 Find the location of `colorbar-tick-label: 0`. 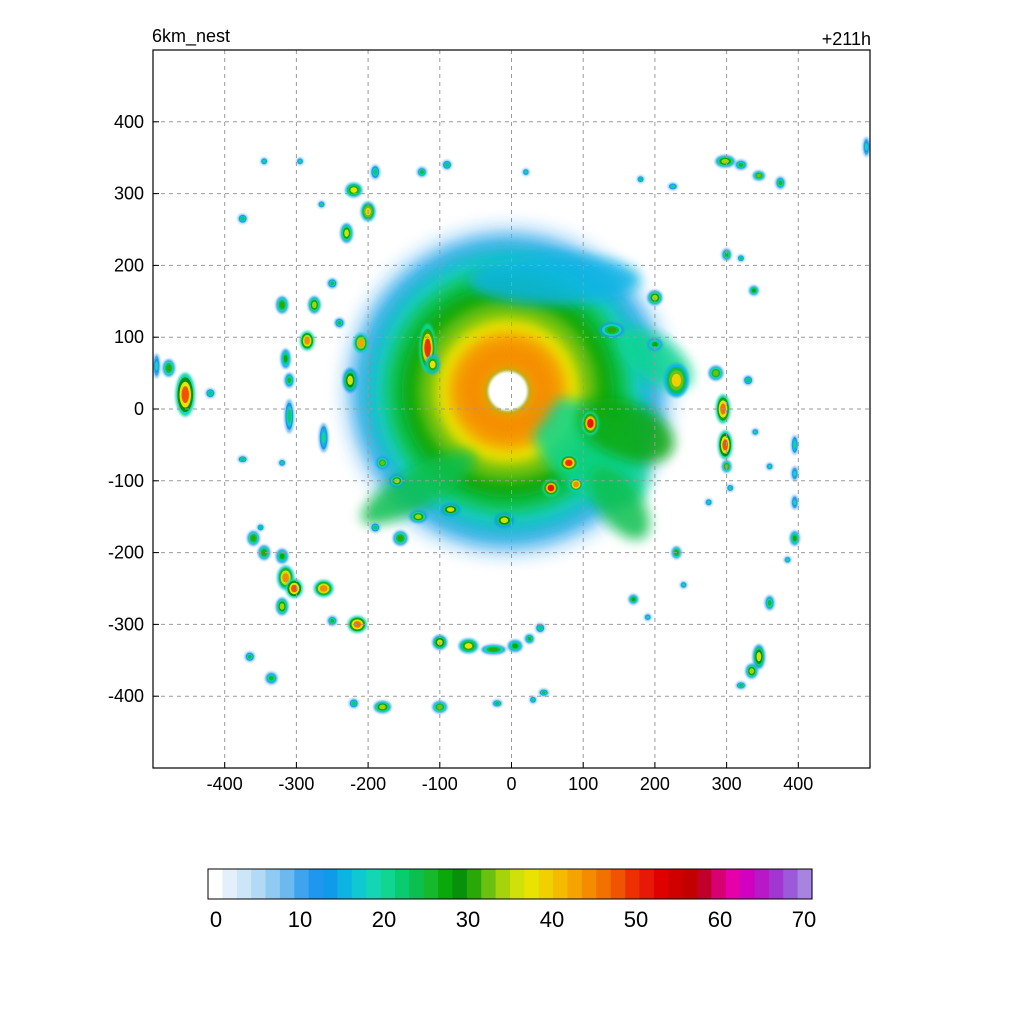

colorbar-tick-label: 0 is located at coordinates (216, 919).